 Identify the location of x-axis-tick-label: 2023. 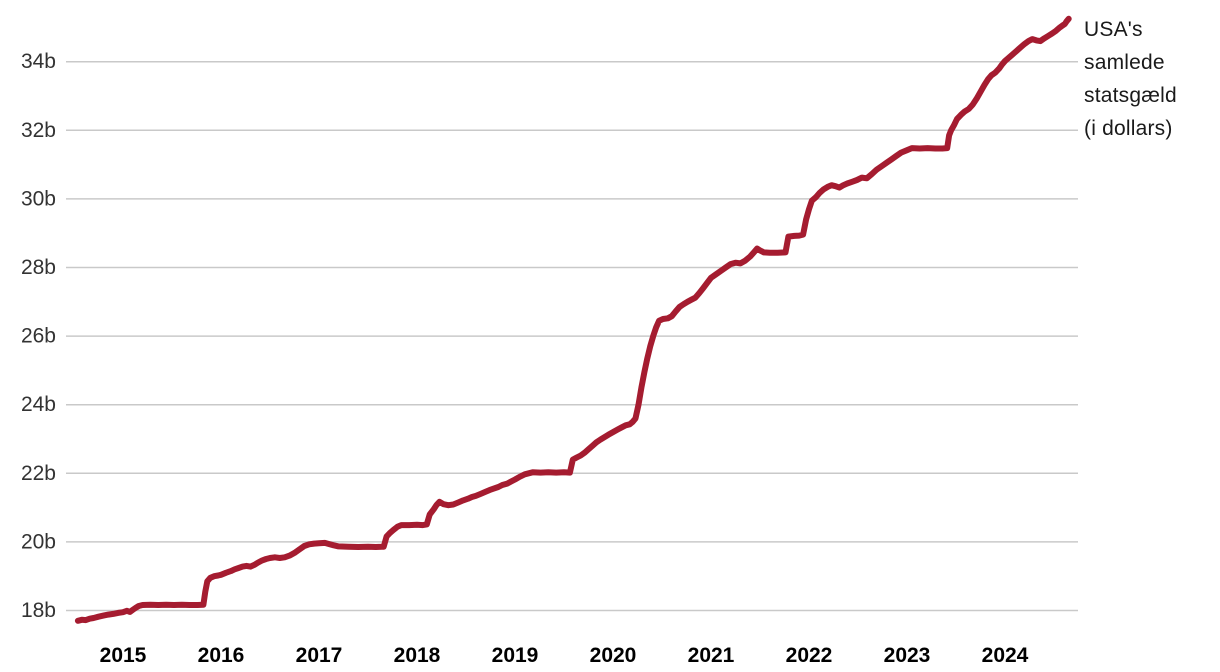
(907, 655).